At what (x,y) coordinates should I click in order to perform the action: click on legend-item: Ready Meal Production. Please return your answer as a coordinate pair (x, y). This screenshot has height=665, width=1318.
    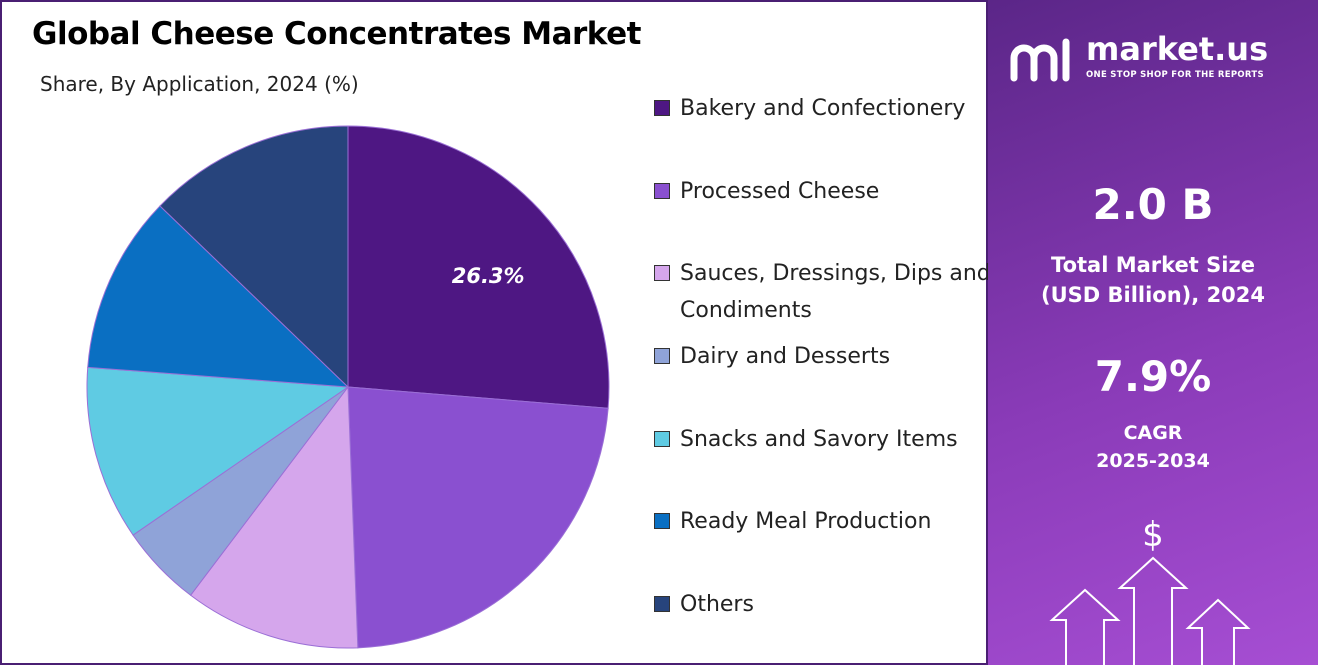
    Looking at the image, I should click on (827, 521).